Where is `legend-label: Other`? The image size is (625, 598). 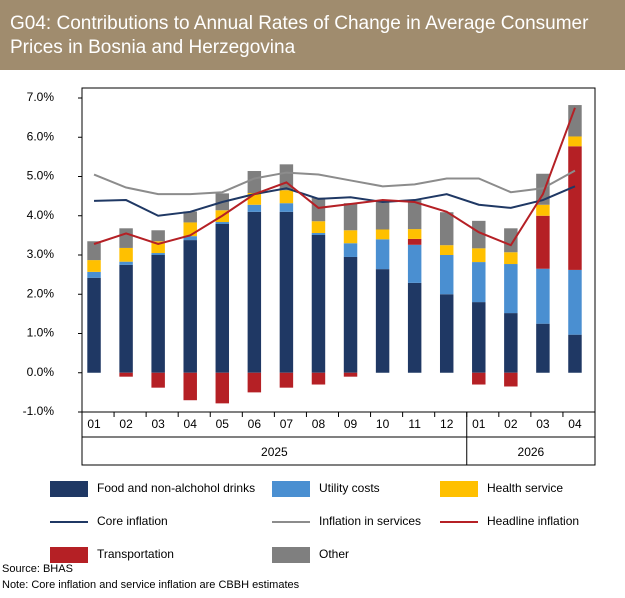 legend-label: Other is located at coordinates (334, 554).